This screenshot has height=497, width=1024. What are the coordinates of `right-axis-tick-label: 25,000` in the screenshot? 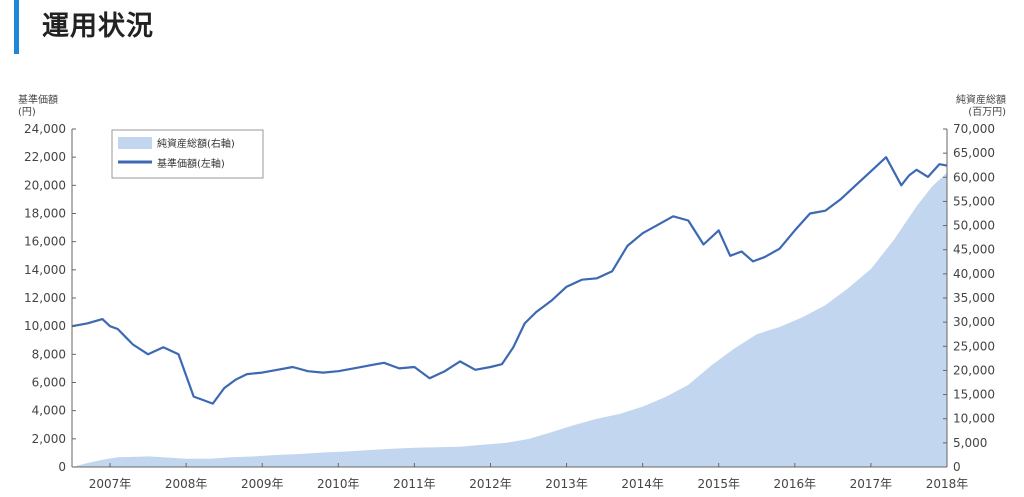 It's located at (974, 346).